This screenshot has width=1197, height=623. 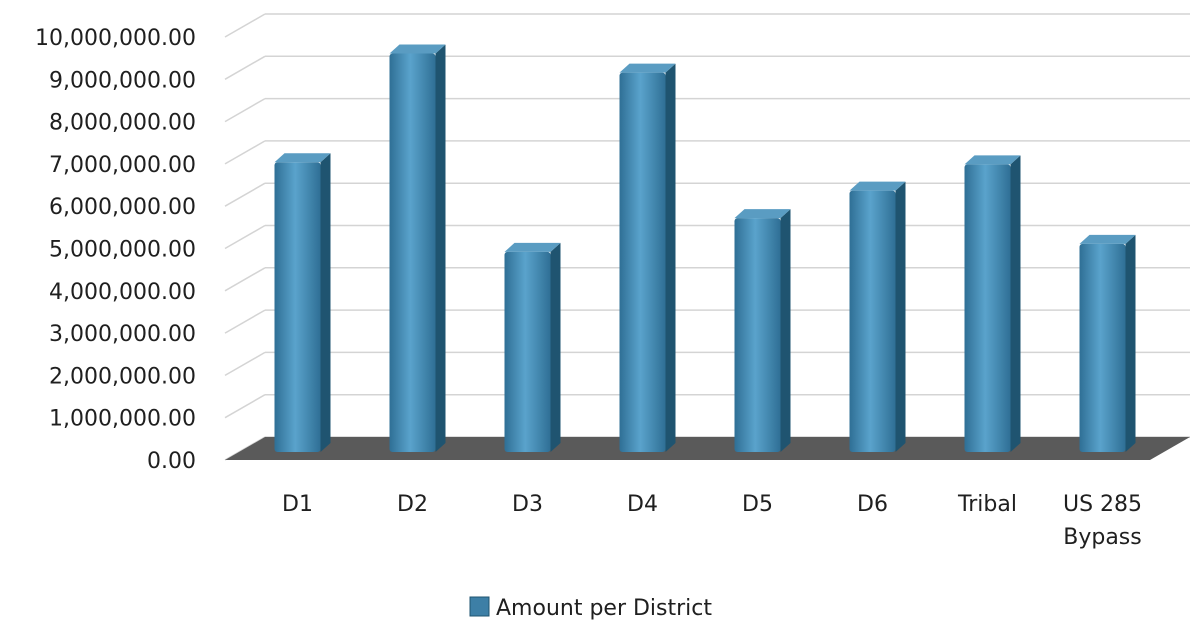 I want to click on legend-label: Amount per District, so click(x=604, y=608).